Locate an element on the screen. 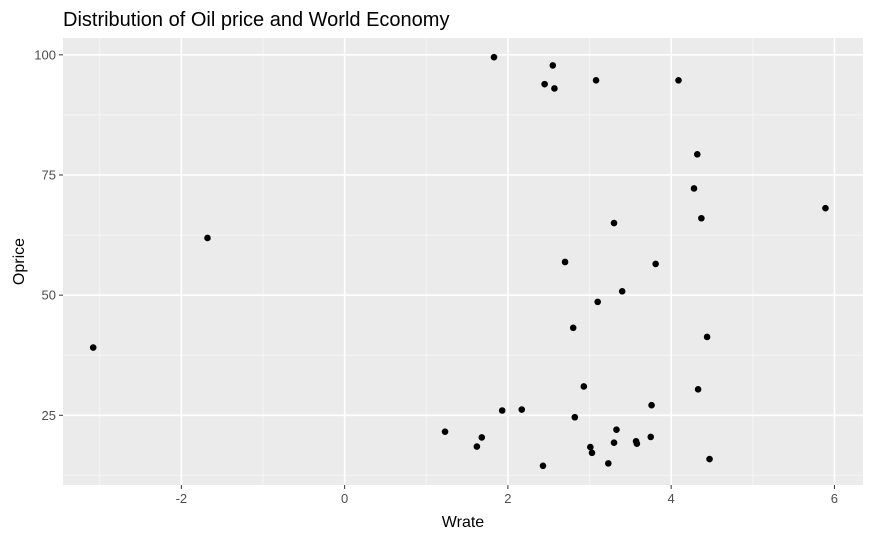 The height and width of the screenshot is (540, 875). y-tick-label: 50 is located at coordinates (49, 295).